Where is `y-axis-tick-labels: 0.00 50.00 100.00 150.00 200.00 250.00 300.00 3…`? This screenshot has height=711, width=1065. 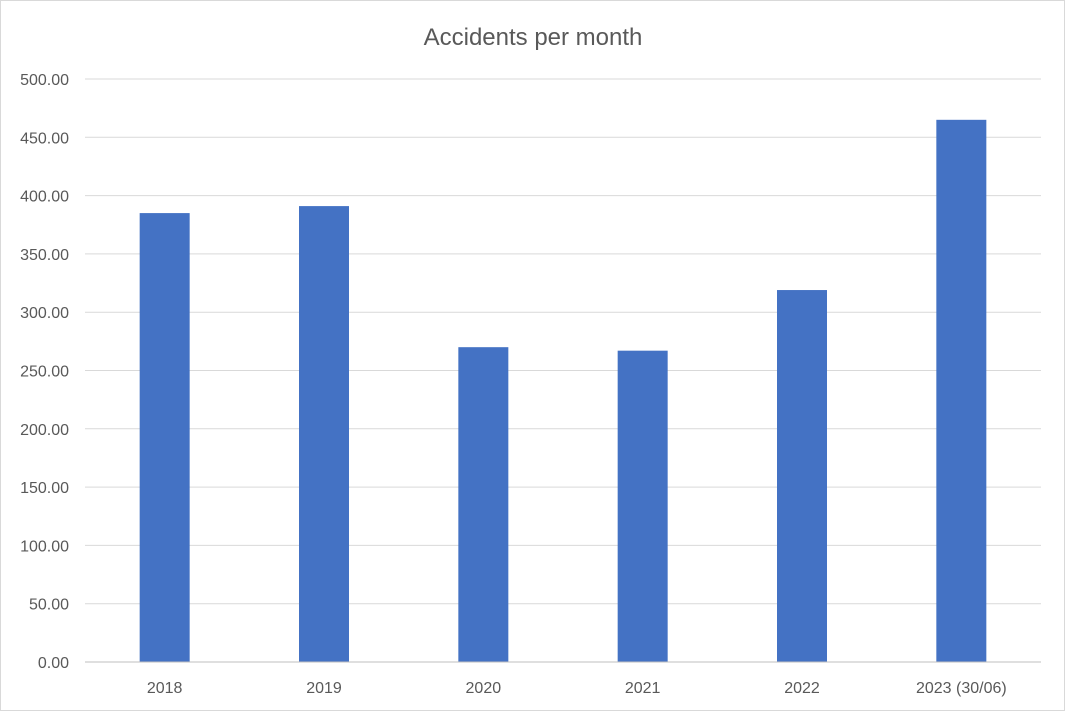
y-axis-tick-labels: 0.00 50.00 100.00 150.00 200.00 250.00 300.00 3… is located at coordinates (44, 372).